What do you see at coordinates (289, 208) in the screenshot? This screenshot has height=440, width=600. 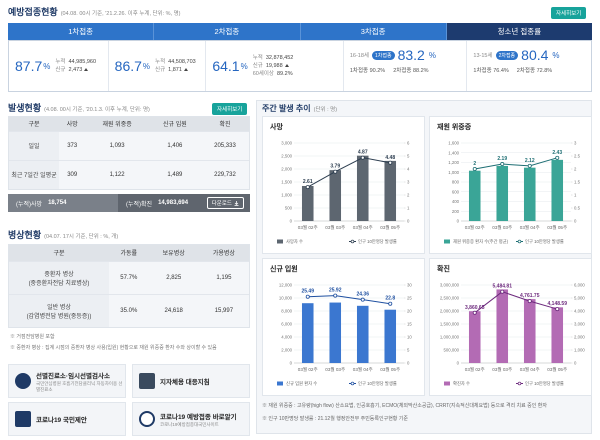 I see `y-tick-label: 500` at bounding box center [289, 208].